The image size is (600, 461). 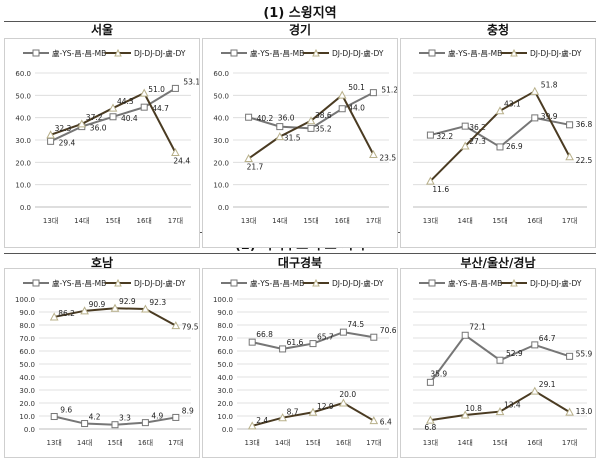 What do you see at coordinates (430, 427) in the screenshot?
I see `data-label-series-2: 6.8` at bounding box center [430, 427].